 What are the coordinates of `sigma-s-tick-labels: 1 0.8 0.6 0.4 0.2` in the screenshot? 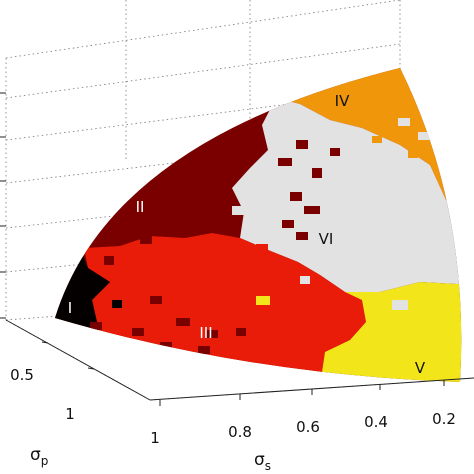 It's located at (303, 428).